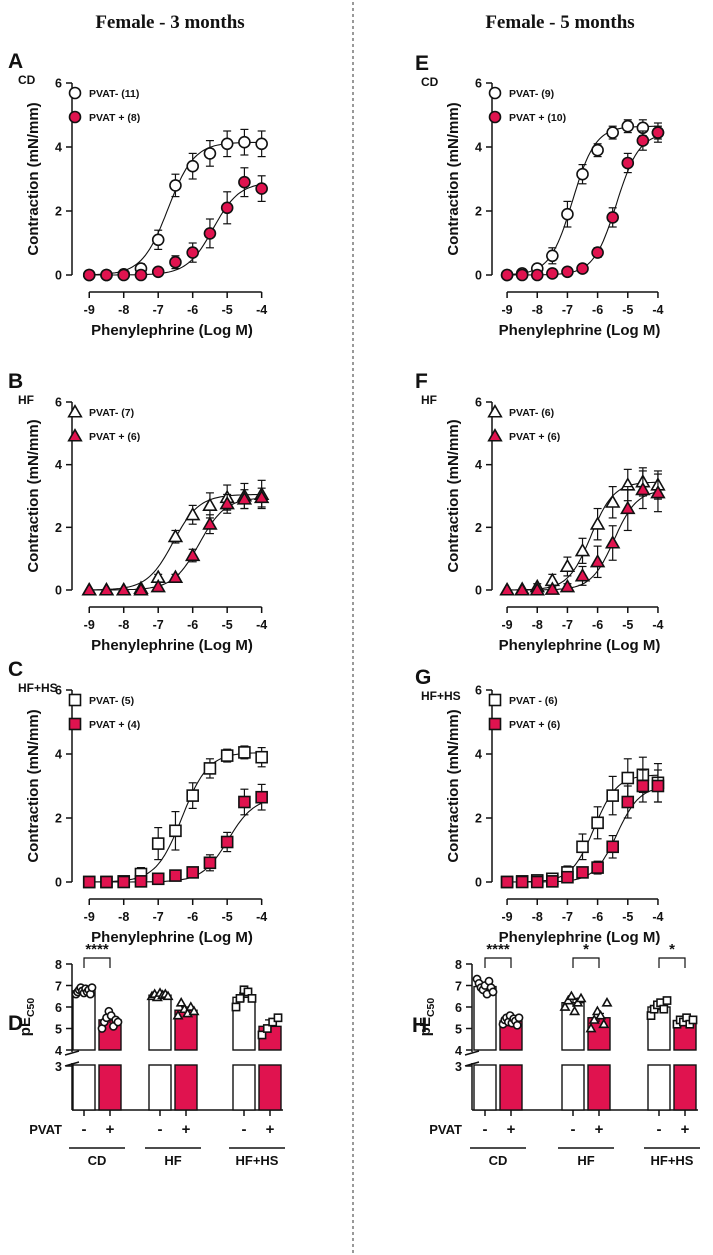  I want to click on panel-letter: G, so click(423, 677).